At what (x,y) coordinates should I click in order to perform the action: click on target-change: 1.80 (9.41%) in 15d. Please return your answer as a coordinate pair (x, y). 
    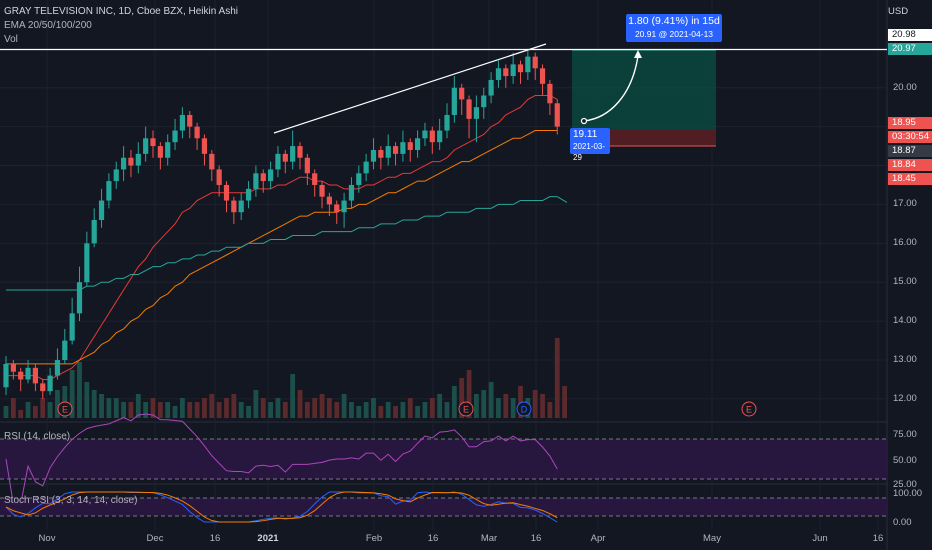
    Looking at the image, I should click on (674, 21).